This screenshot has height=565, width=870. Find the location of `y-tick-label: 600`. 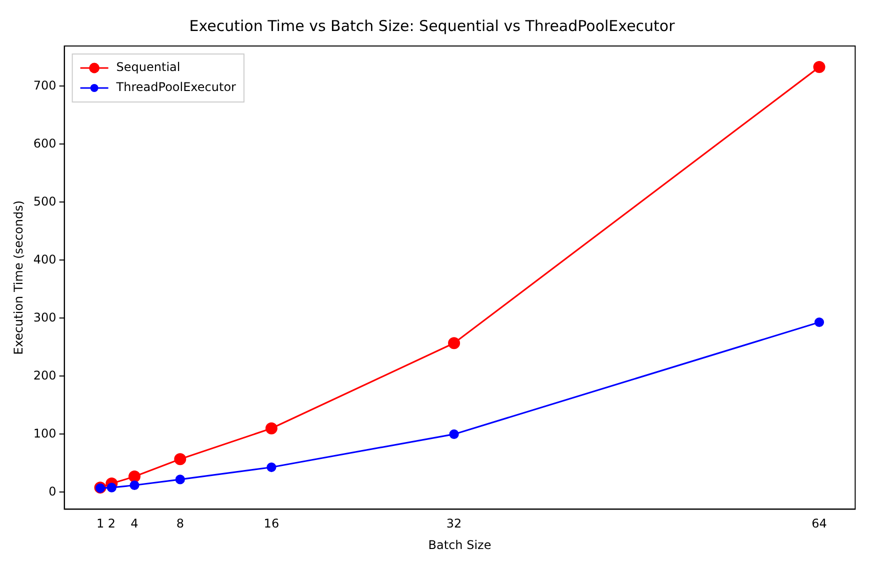

y-tick-label: 600 is located at coordinates (44, 143).